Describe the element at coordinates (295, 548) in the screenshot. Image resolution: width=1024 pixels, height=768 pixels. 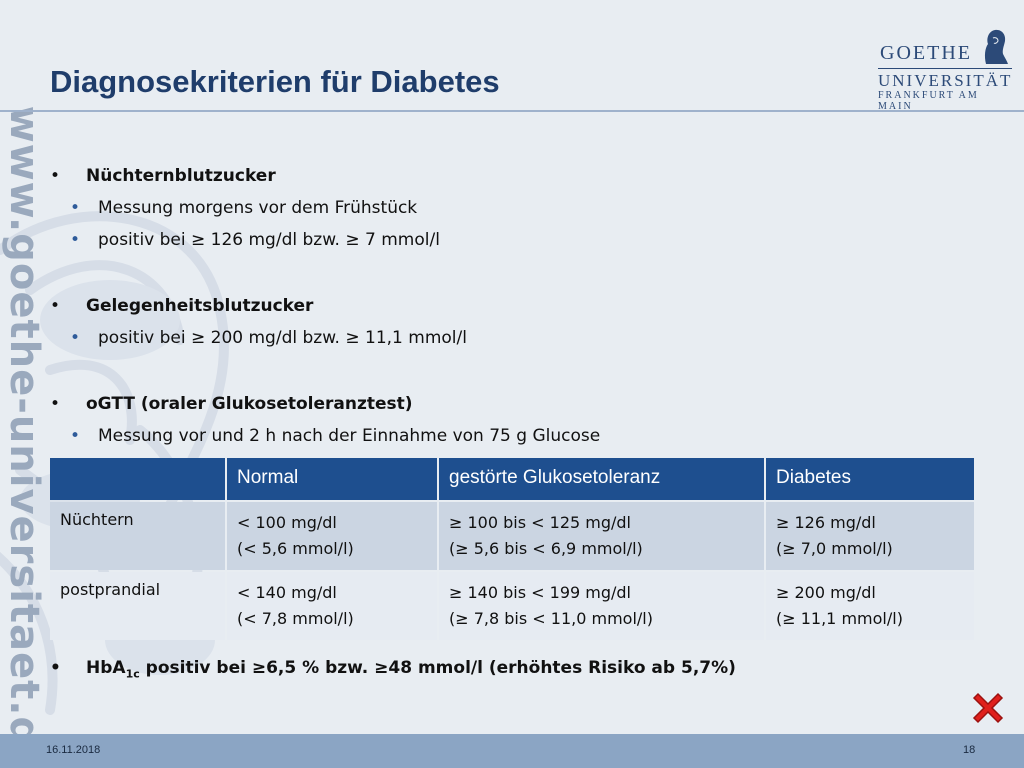
I see `cell-line: (< 5,6 mmol/l)` at that location.